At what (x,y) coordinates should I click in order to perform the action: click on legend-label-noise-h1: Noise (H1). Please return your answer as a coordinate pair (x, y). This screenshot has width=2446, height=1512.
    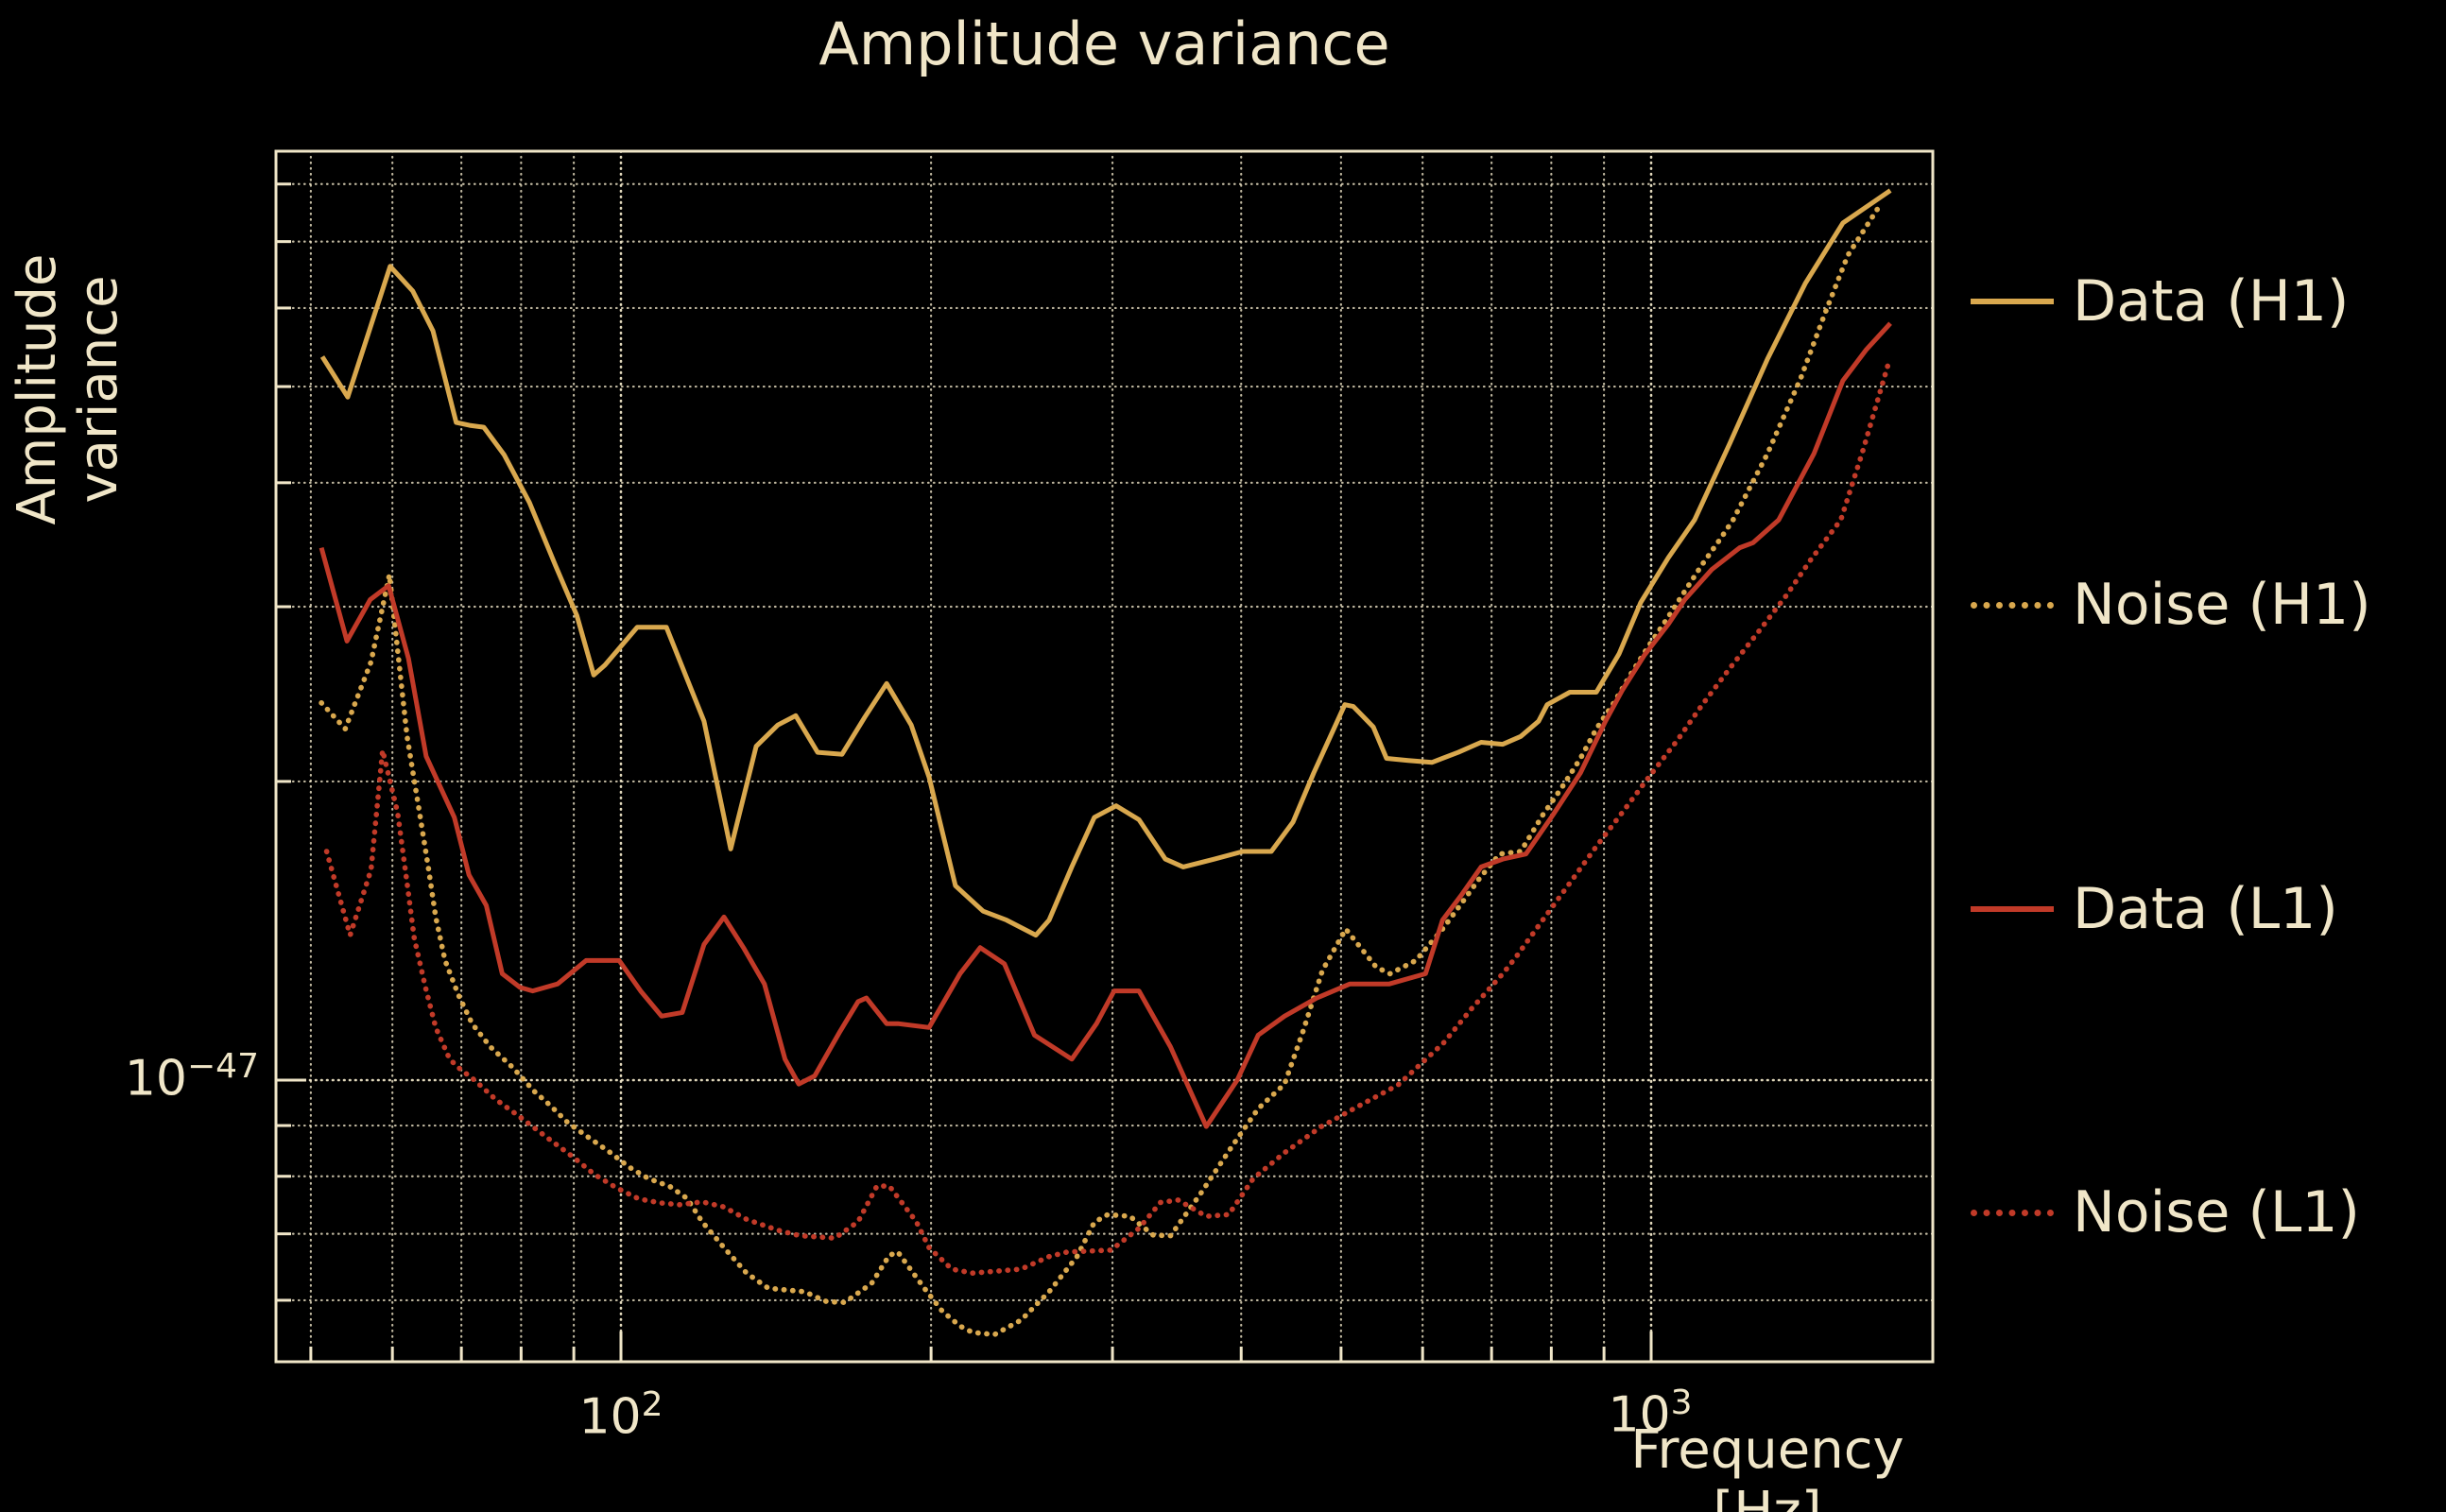
    Looking at the image, I should click on (2222, 605).